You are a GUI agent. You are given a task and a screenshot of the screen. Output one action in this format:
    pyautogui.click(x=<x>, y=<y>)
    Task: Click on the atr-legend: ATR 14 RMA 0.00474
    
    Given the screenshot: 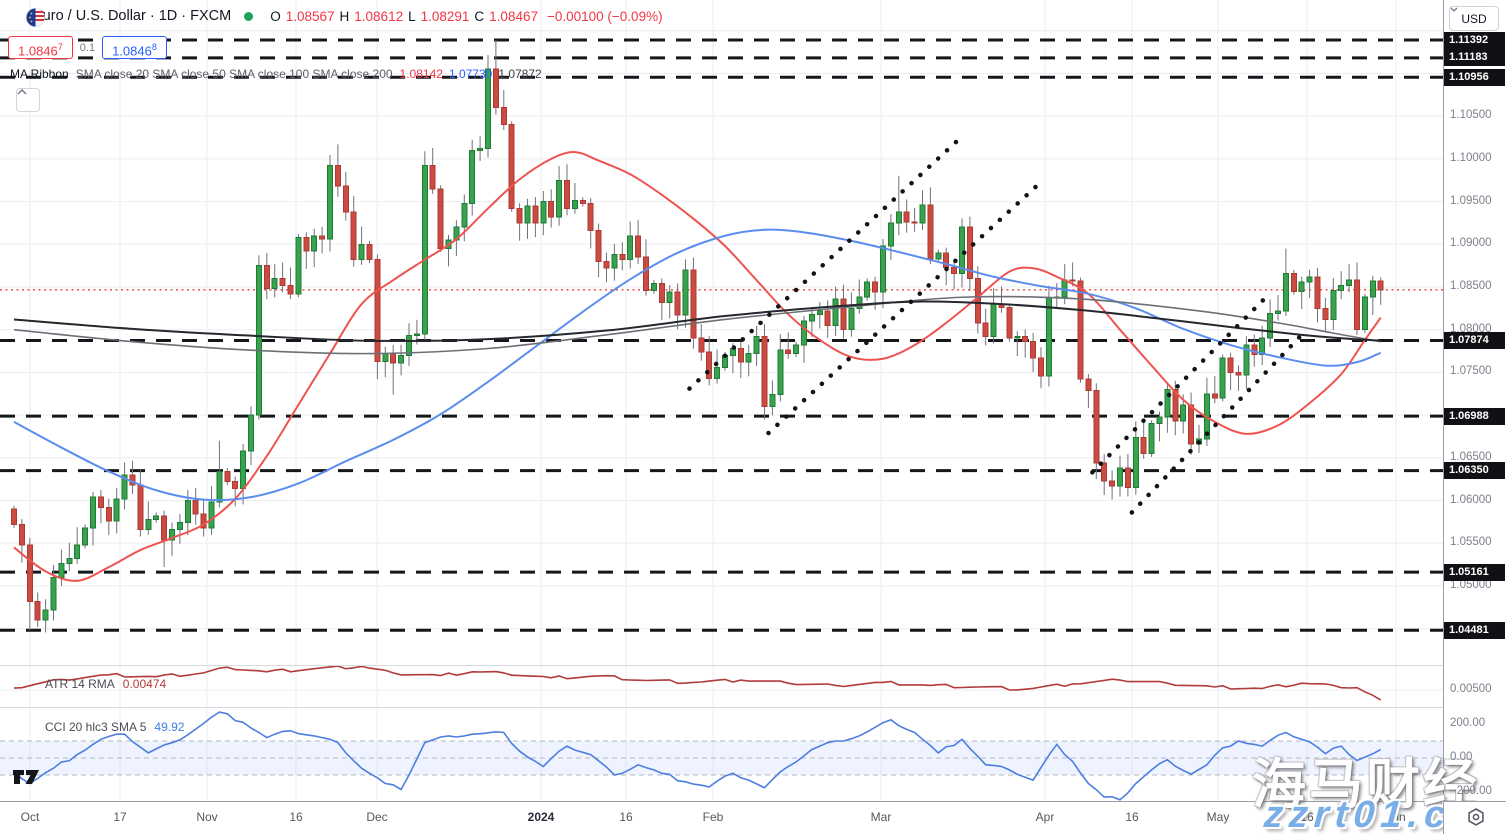 What is the action you would take?
    pyautogui.click(x=105, y=684)
    